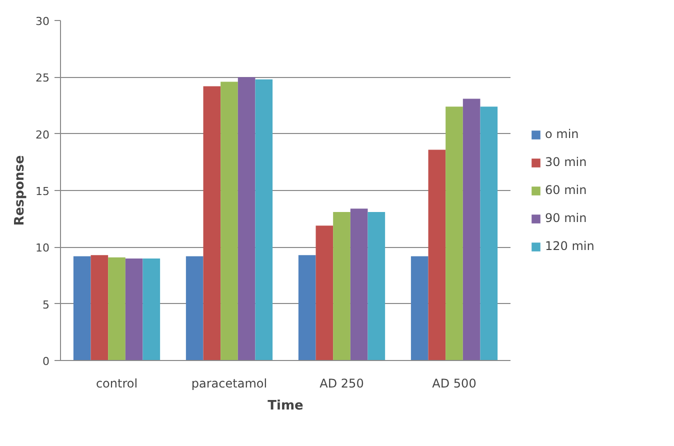 This screenshot has width=674, height=446. I want to click on y-tick-label: 20, so click(43, 135).